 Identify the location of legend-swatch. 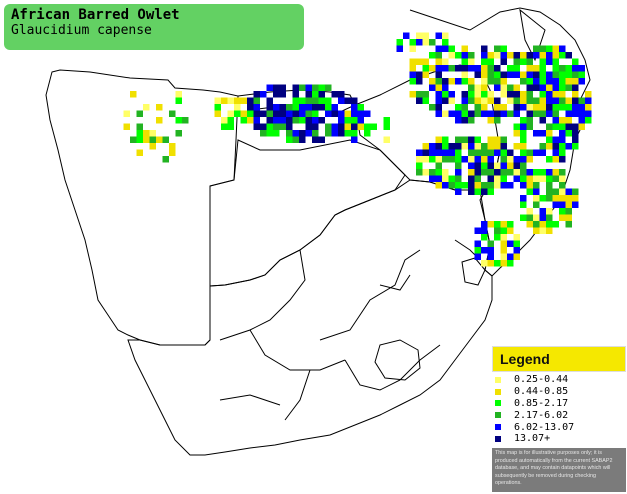
(498, 427).